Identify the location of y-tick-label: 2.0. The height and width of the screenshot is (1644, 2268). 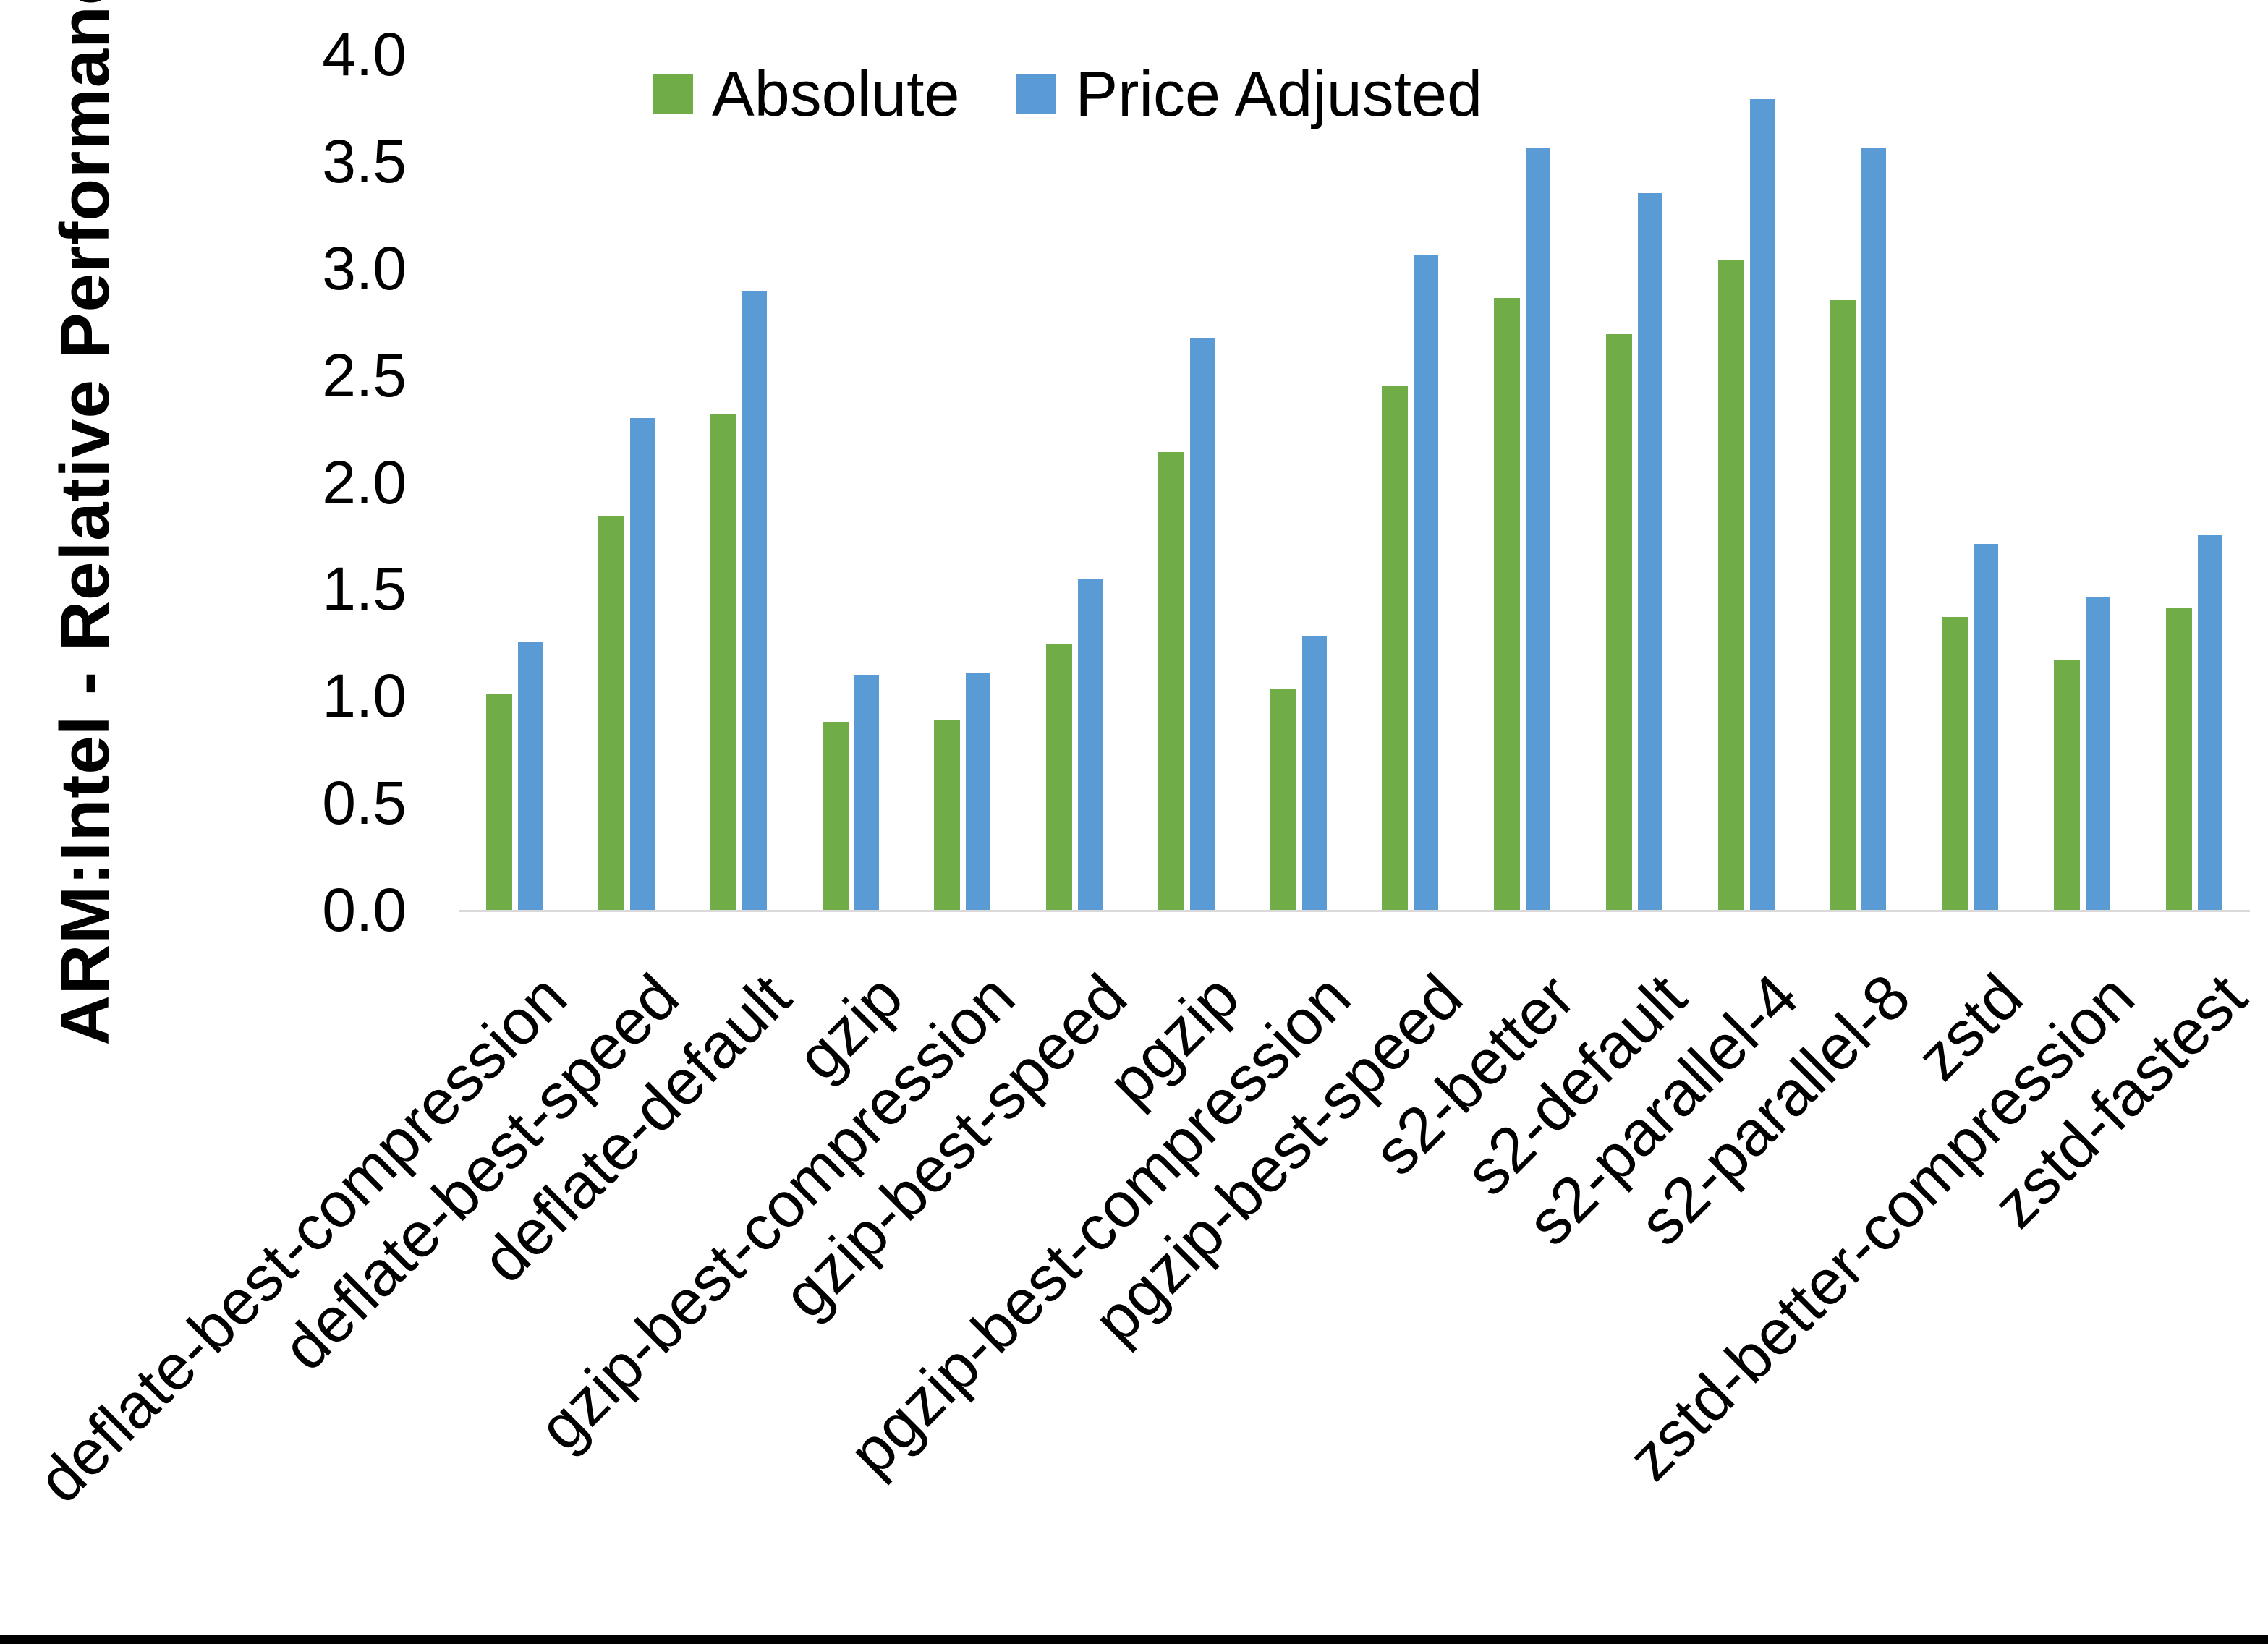
(364, 482).